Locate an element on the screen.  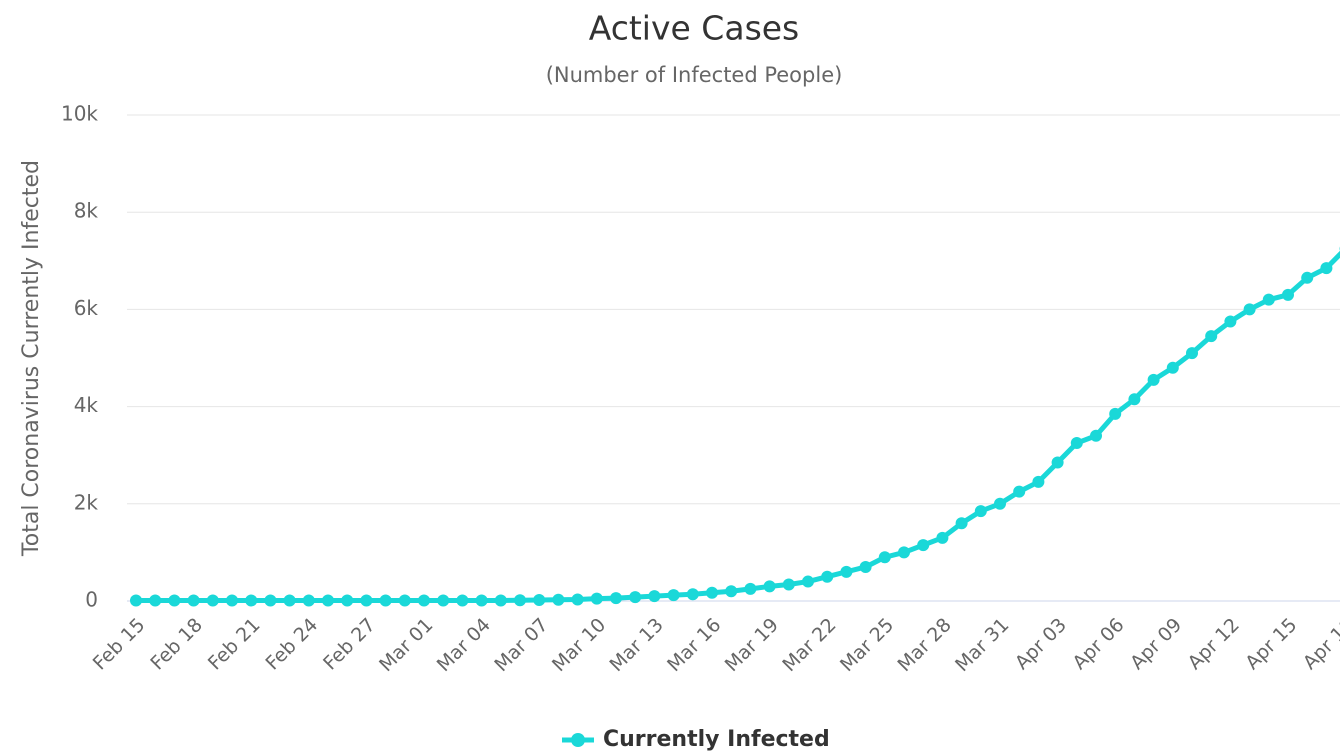
x-tick-label: Mar 10 is located at coordinates (579, 645).